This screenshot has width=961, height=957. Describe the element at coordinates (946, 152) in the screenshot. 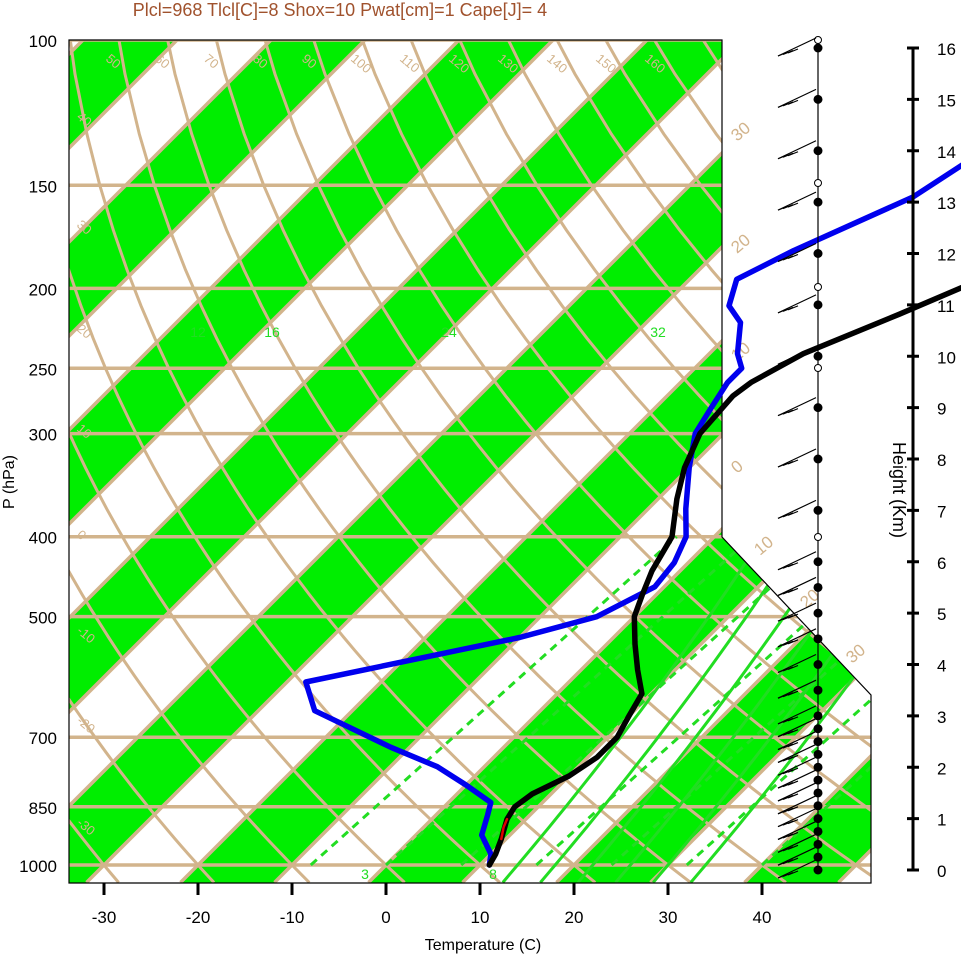

I see `height-tick-label: 14` at that location.